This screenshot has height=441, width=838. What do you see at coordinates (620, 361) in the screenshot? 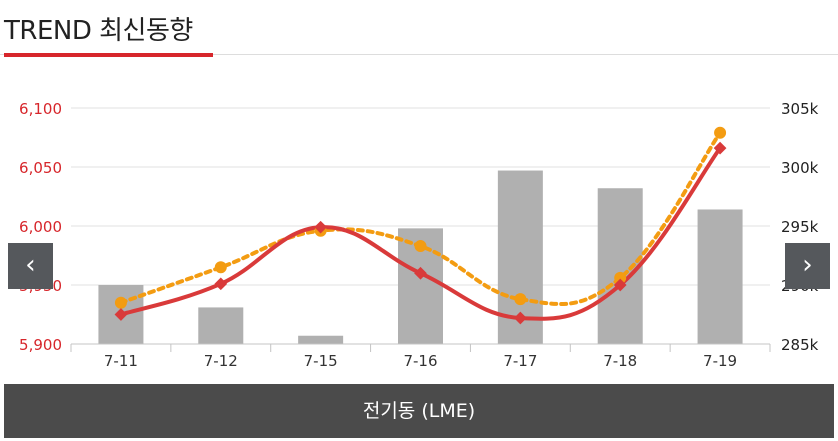
I see `x-axis-tick-label: 7-18` at bounding box center [620, 361].